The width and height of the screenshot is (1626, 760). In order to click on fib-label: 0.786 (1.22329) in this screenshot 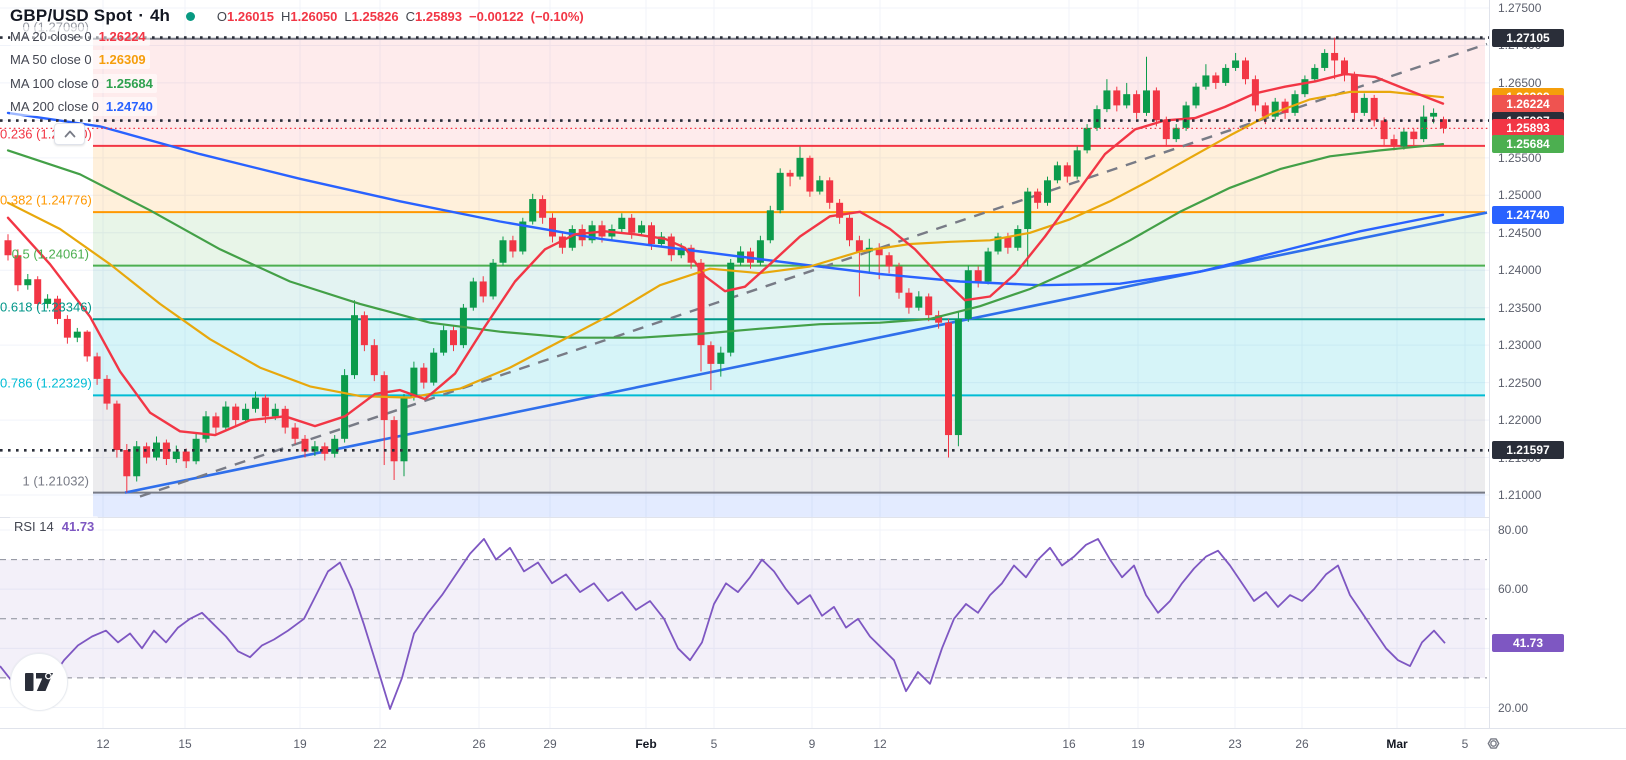, I will do `click(46, 383)`.